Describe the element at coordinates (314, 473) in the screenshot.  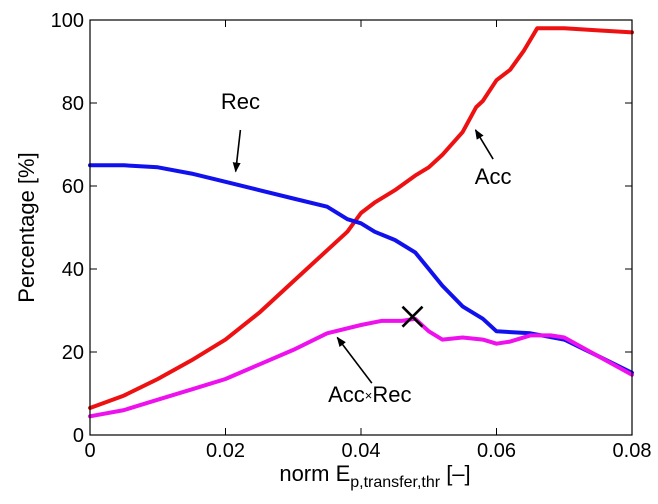
I see `x-axis-label-main: norm E` at that location.